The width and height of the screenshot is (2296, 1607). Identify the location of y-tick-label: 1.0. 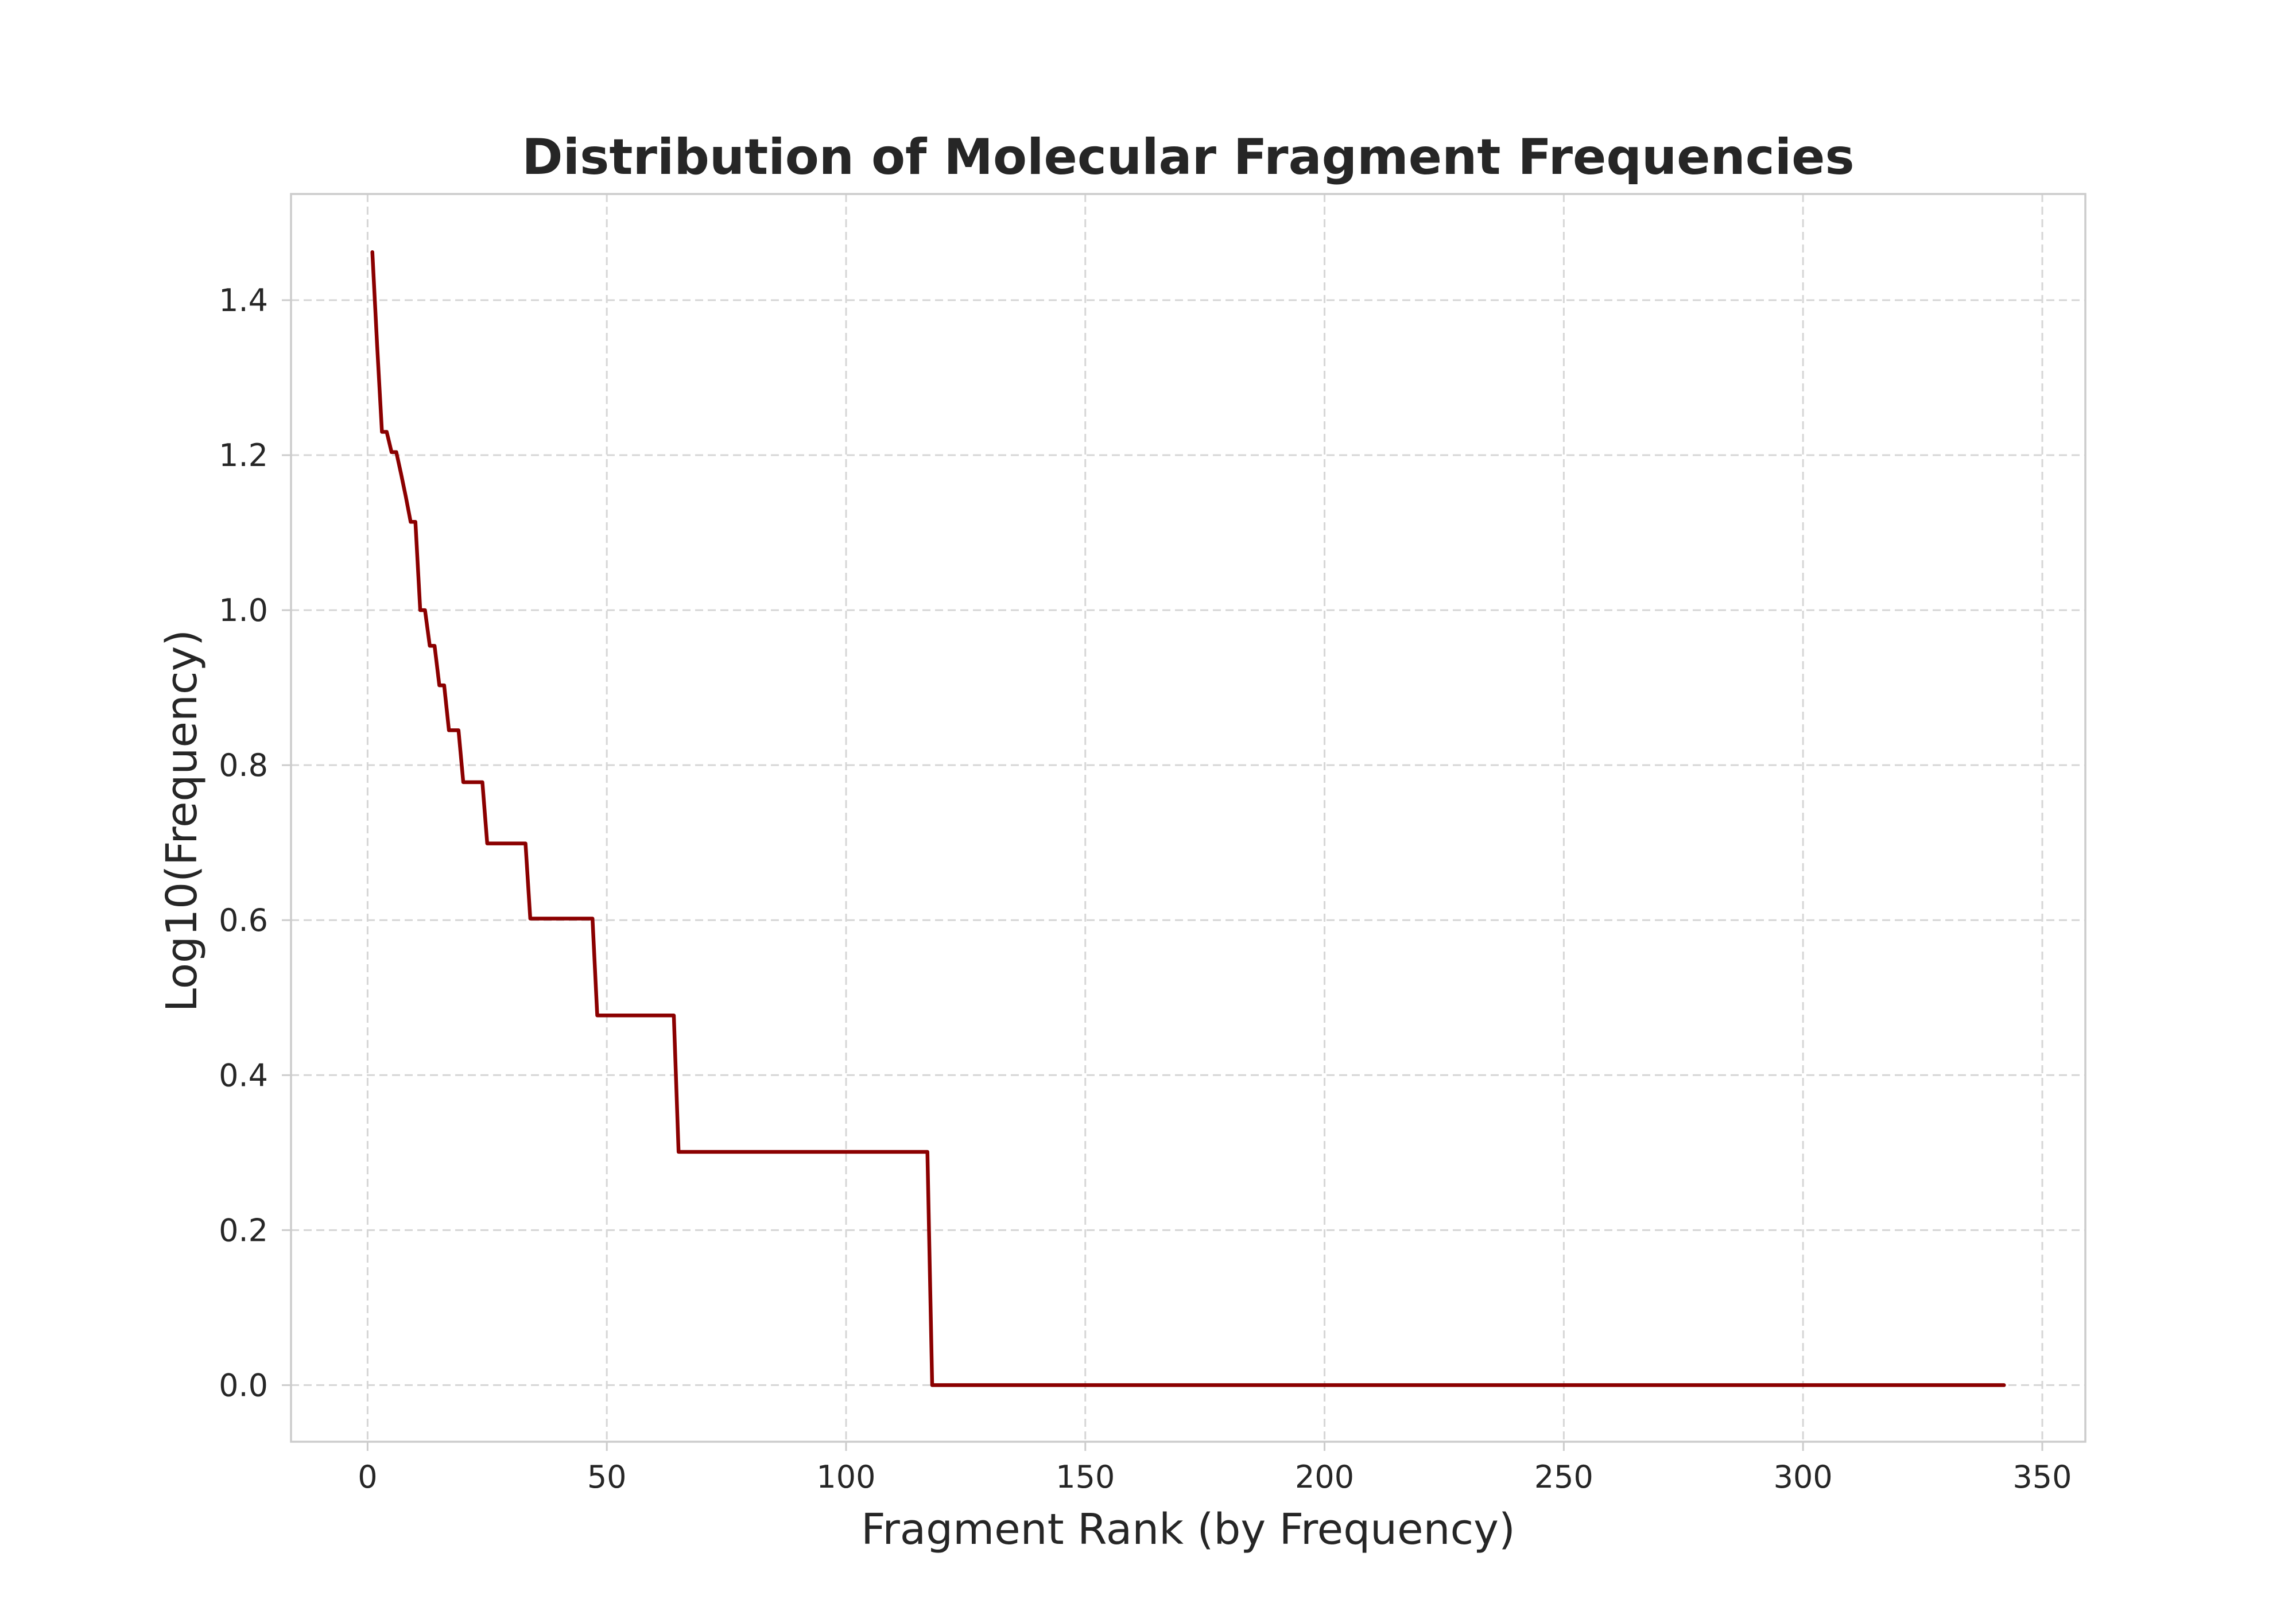
(243, 610).